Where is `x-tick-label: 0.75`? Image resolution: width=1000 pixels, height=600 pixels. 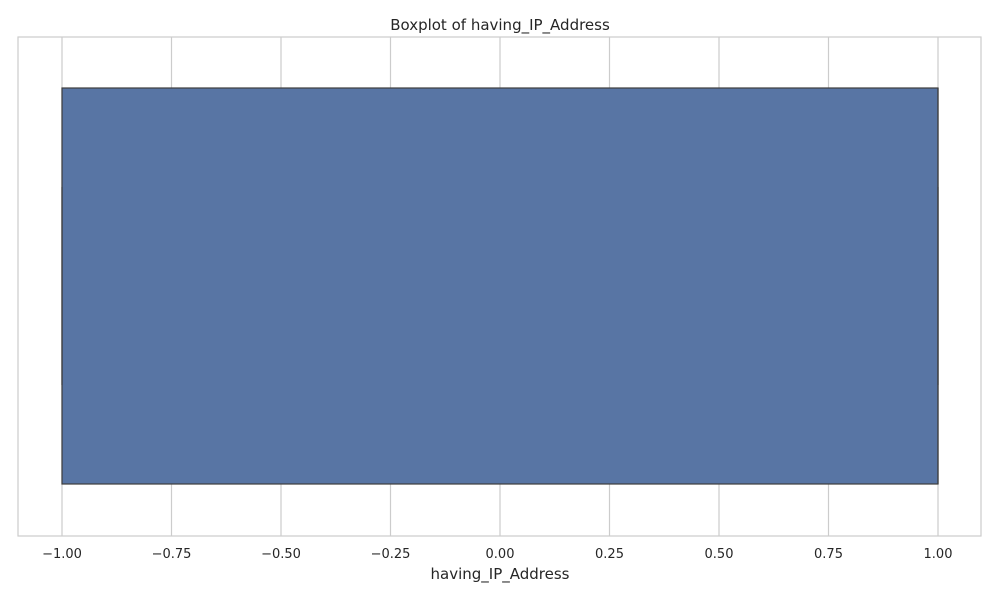 x-tick-label: 0.75 is located at coordinates (828, 554).